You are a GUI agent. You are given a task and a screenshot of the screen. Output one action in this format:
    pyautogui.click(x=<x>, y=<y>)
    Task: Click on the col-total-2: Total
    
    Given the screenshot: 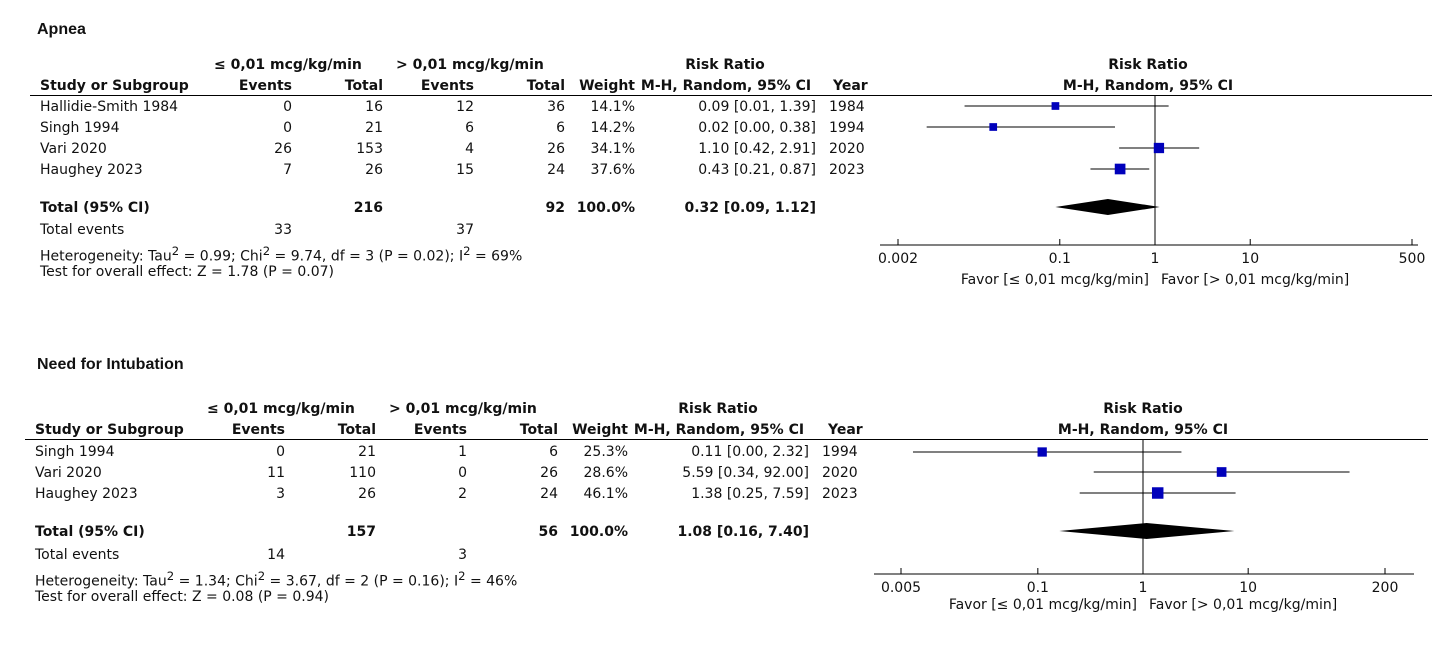 What is the action you would take?
    pyautogui.click(x=545, y=86)
    